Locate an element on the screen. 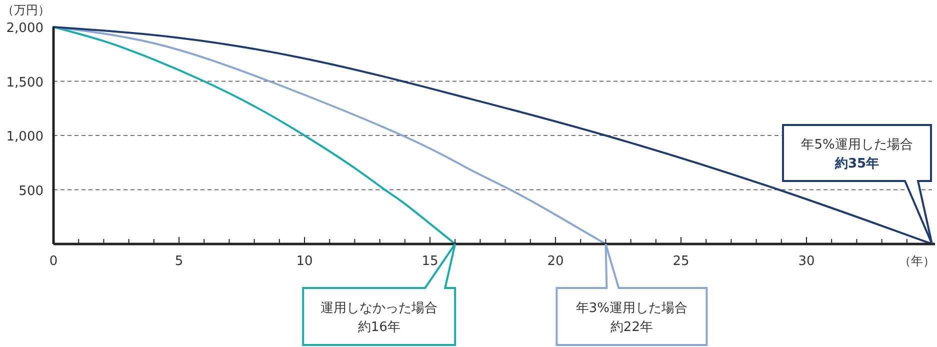 The height and width of the screenshot is (347, 937). x-tick-label: 10 is located at coordinates (304, 261).